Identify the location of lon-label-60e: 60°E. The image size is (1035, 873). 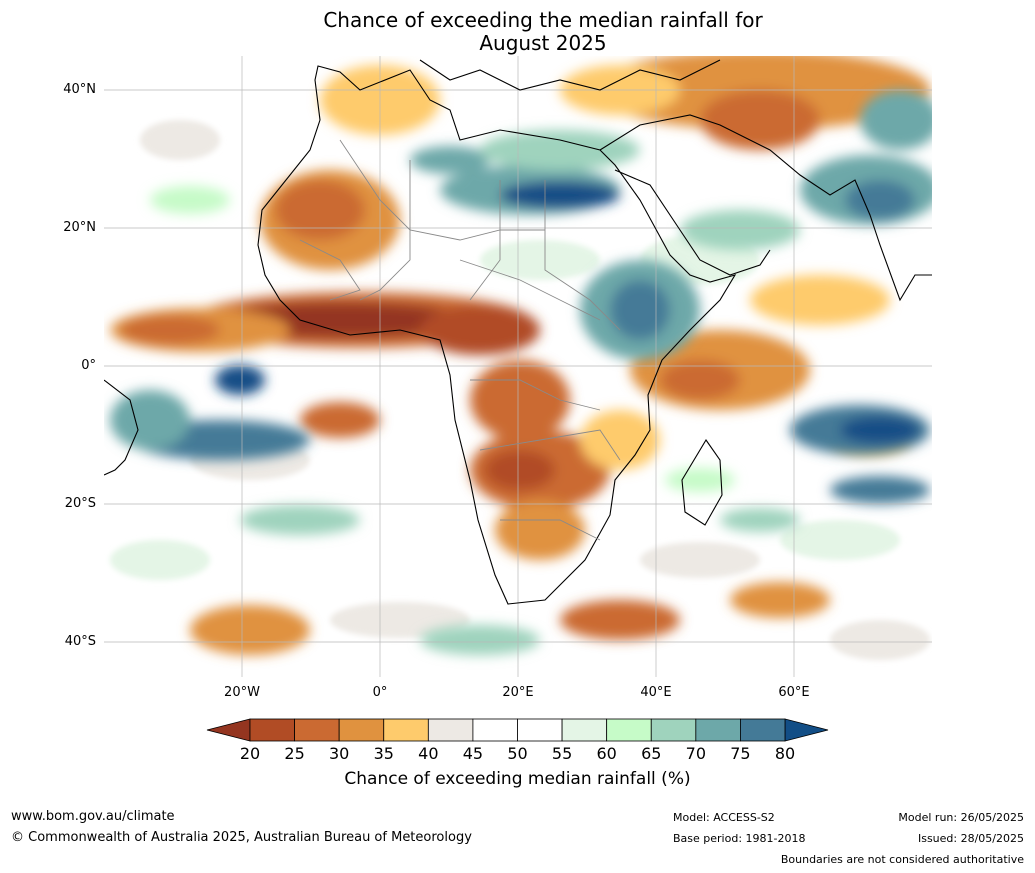
(794, 692).